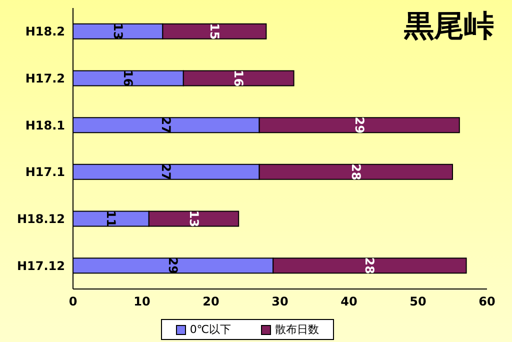 The width and height of the screenshot is (512, 342). I want to click on legend-label: 0℃以下, so click(210, 329).